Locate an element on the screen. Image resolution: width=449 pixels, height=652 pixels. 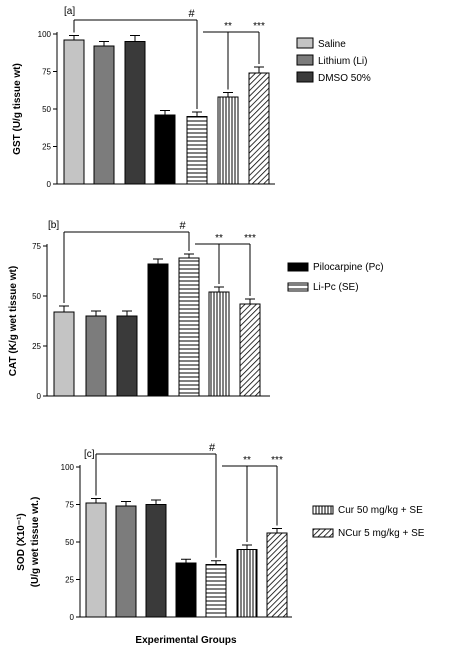
y-axis-title: GST (U/g tissue wt) is located at coordinates (17, 109).